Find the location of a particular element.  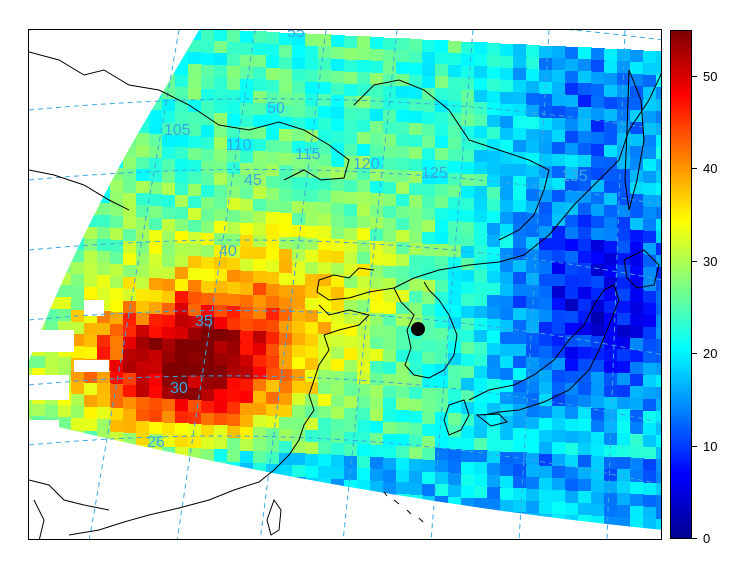

colorbar-tick is located at coordinates (694, 261).